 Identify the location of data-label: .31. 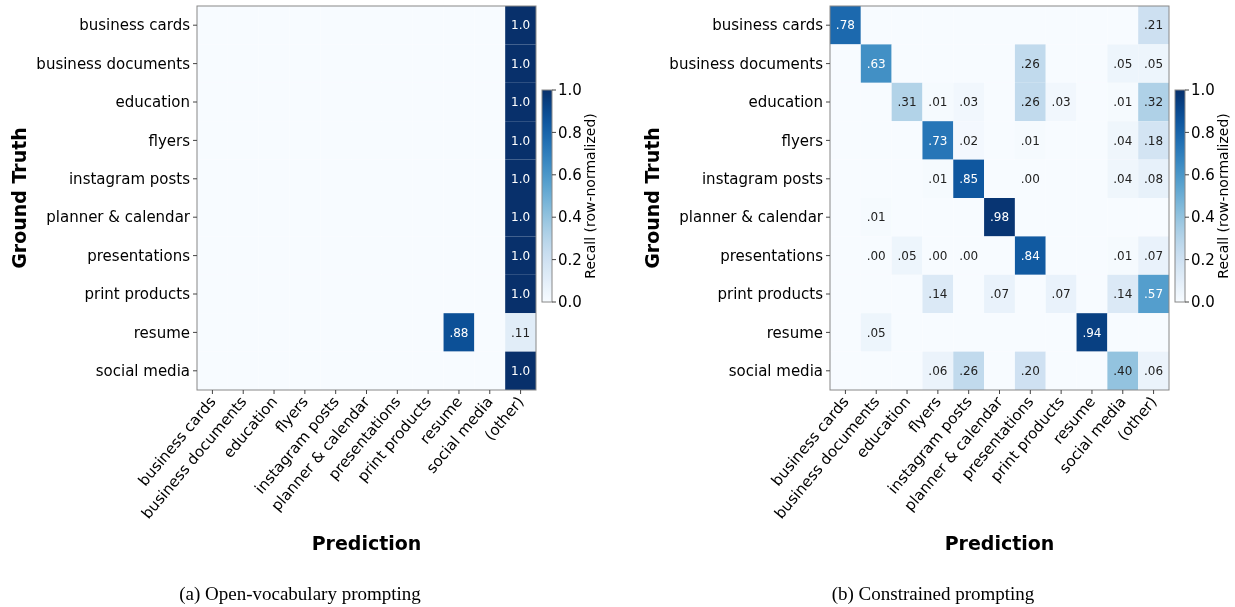
(907, 102).